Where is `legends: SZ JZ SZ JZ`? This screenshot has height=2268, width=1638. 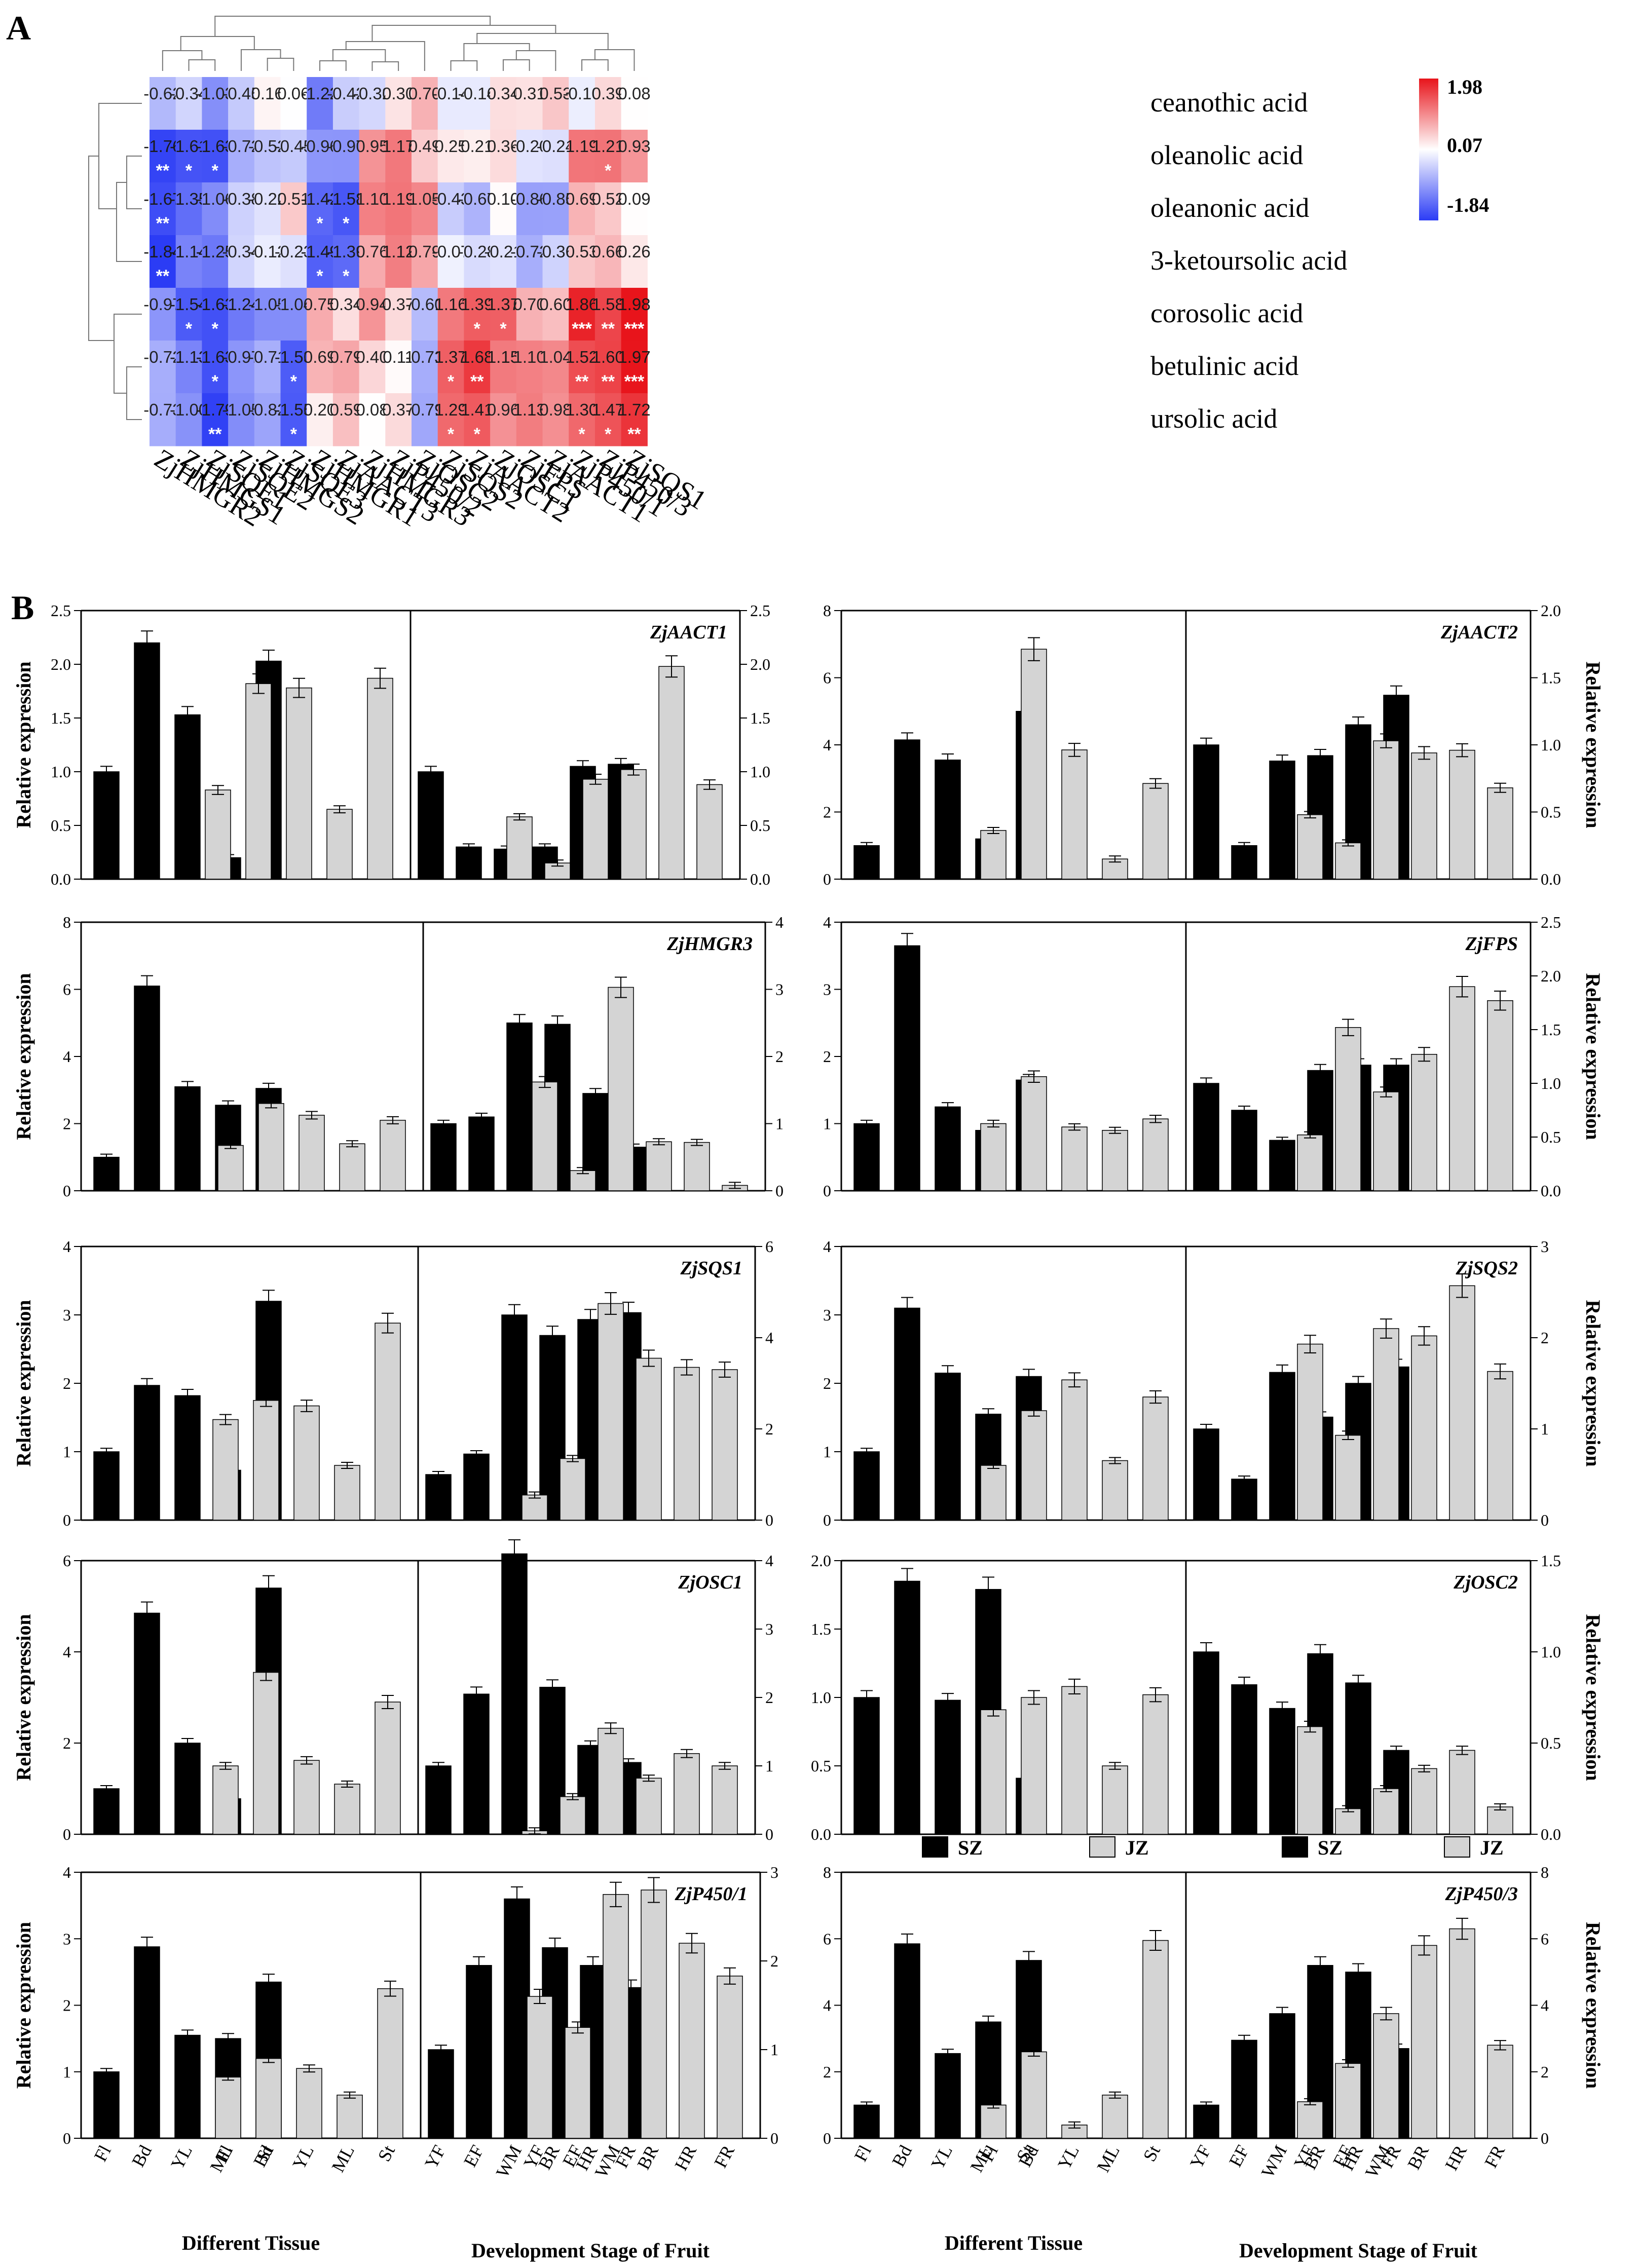 legends: SZ JZ SZ JZ is located at coordinates (1213, 1847).